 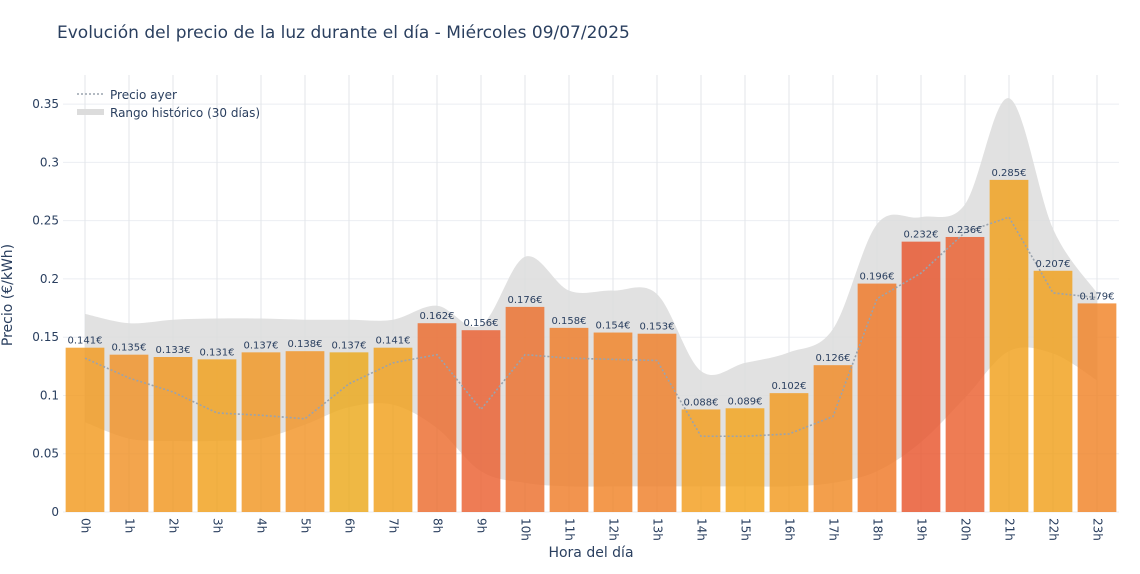 I want to click on bar-value-label: 0.131€, so click(x=217, y=352).